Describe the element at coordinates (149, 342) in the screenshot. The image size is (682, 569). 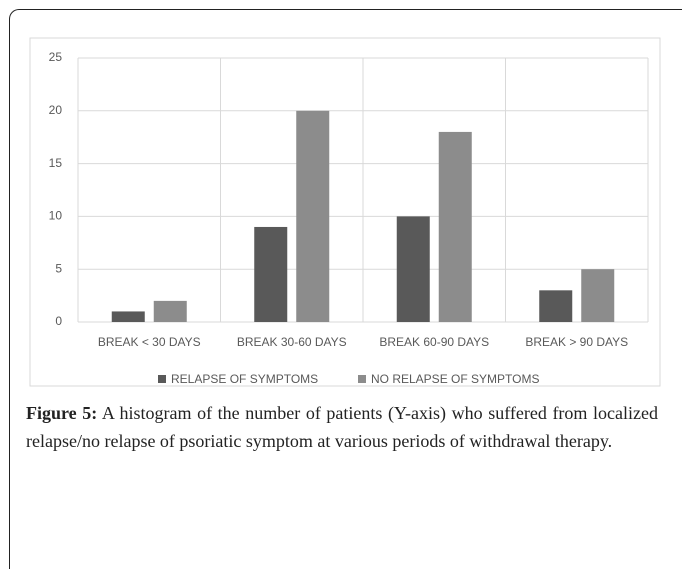
I see `x-tick-label: BREAK < 30 DAYS` at that location.